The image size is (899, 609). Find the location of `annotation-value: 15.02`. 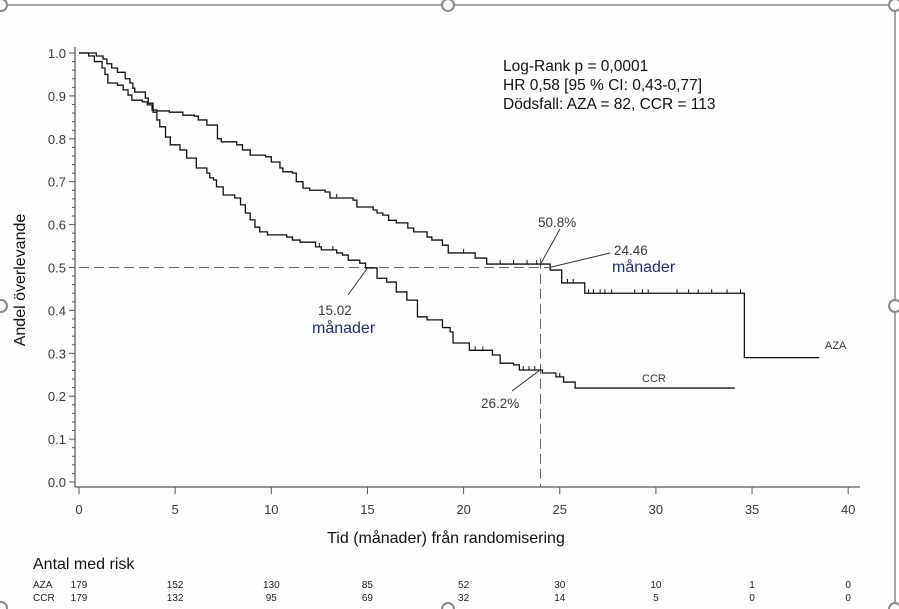

annotation-value: 15.02 is located at coordinates (335, 310).